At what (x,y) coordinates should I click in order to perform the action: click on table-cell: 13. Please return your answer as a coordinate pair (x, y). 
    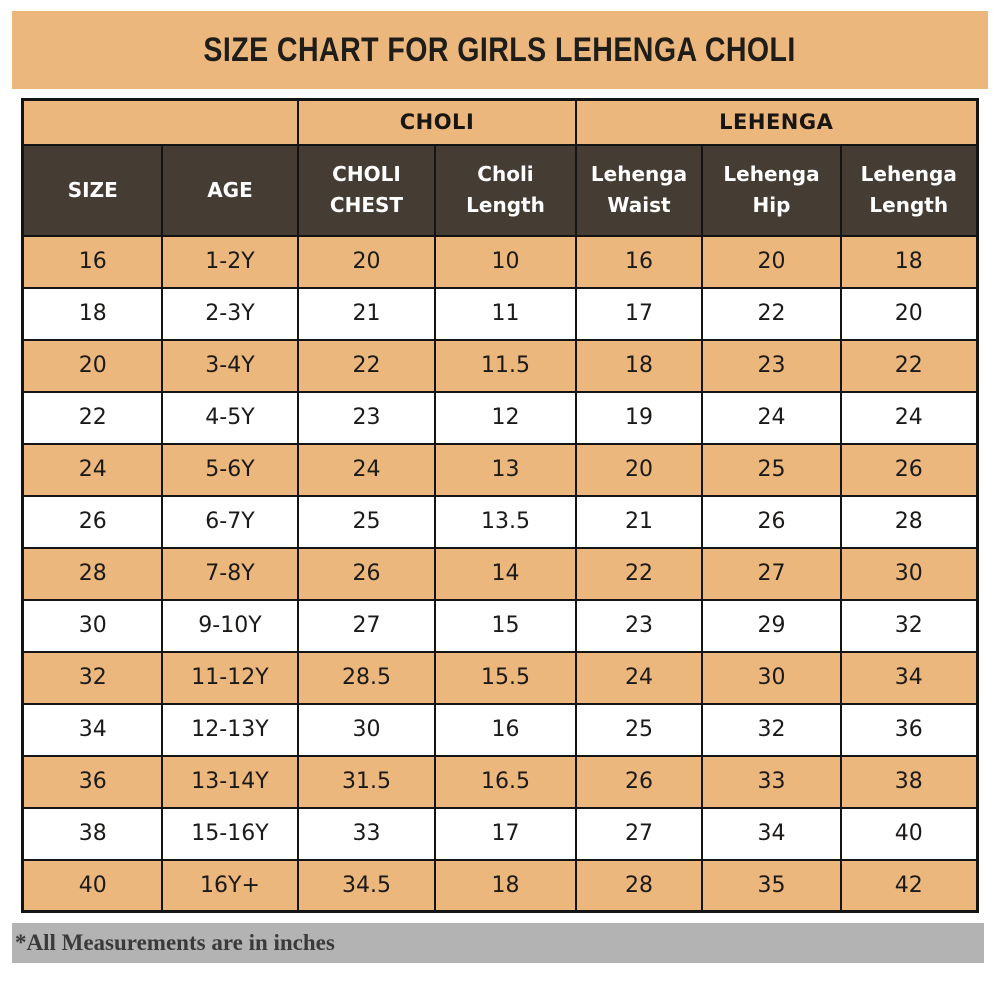
    Looking at the image, I should click on (505, 469).